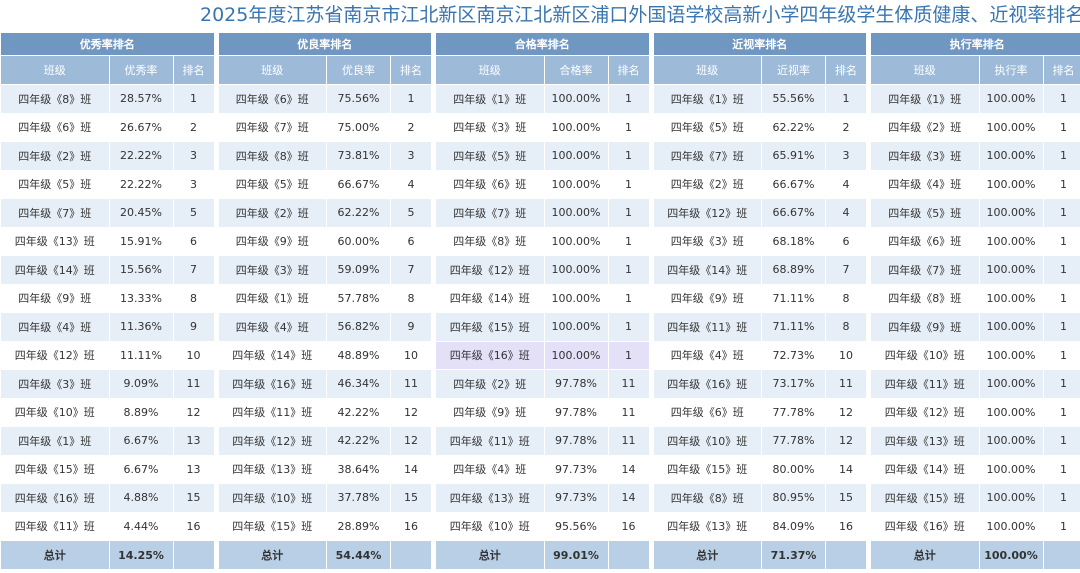 The image size is (1080, 573). Describe the element at coordinates (325, 241) in the screenshot. I see `table-row: 四年级《9》班 60.00% 6` at that location.